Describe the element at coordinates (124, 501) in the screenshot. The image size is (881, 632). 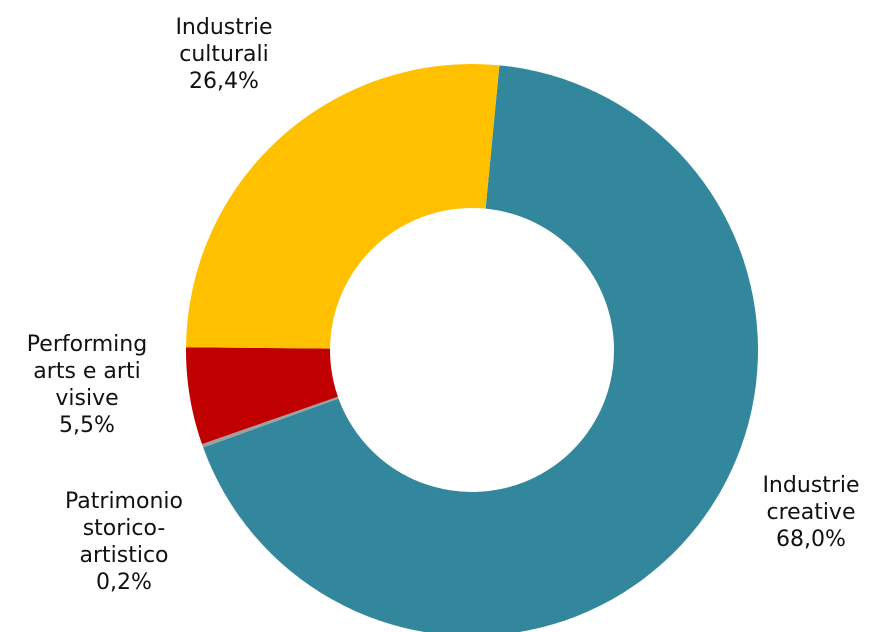
I see `label-patrimonio-line-1: Patrimonio` at that location.